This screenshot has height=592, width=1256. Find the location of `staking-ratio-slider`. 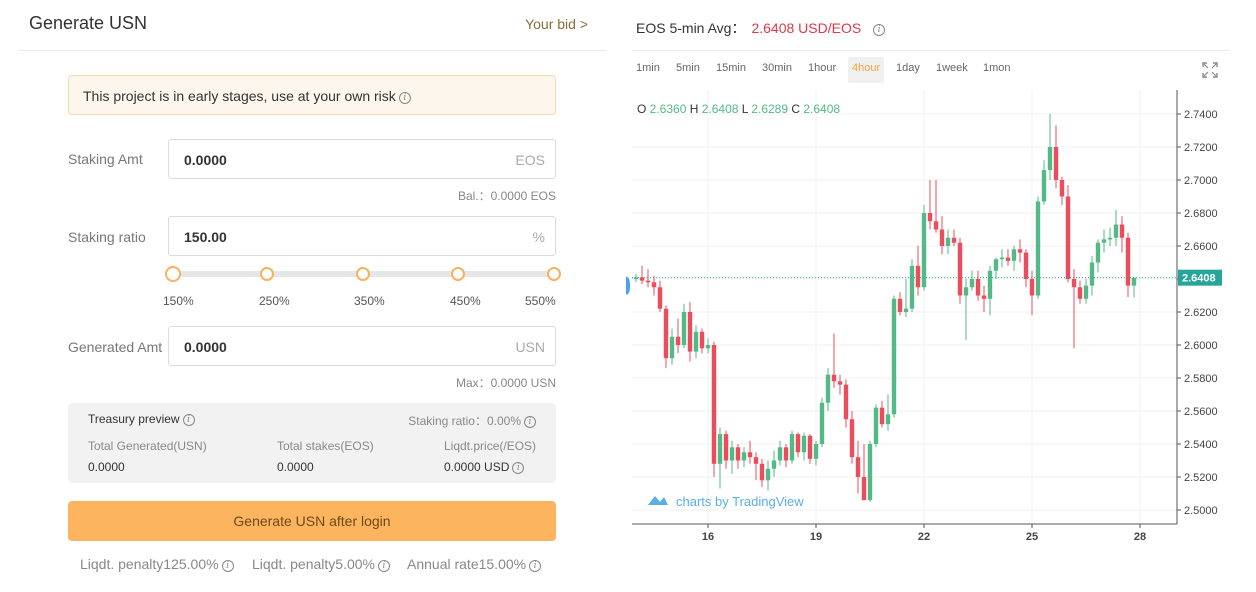

staking-ratio-slider is located at coordinates (363, 274).